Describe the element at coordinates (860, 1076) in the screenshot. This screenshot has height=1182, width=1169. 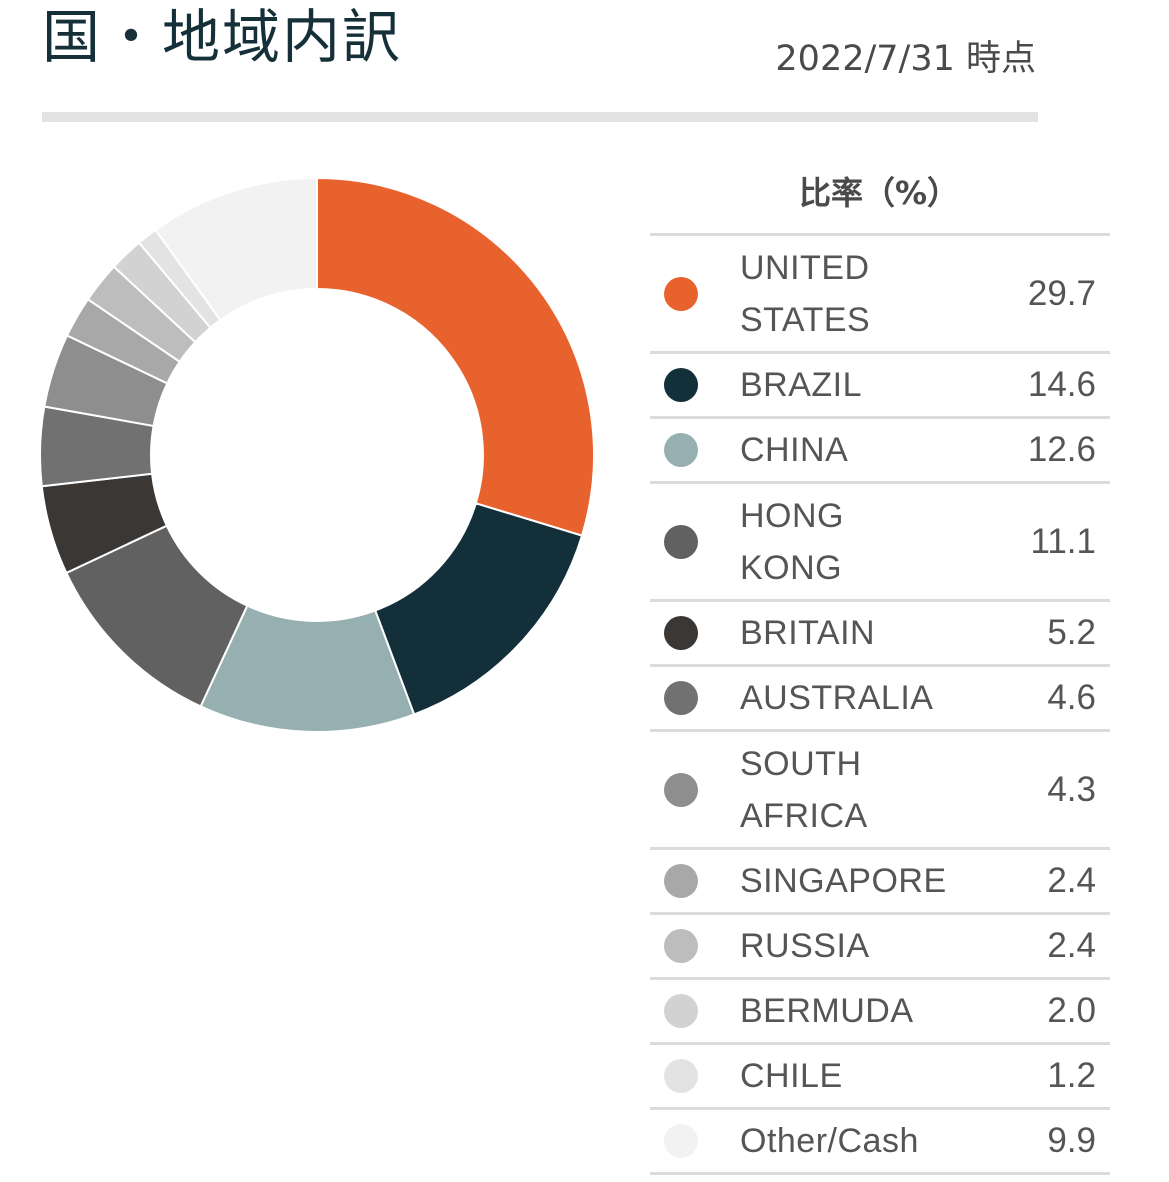
I see `legend-label: CHILE` at that location.